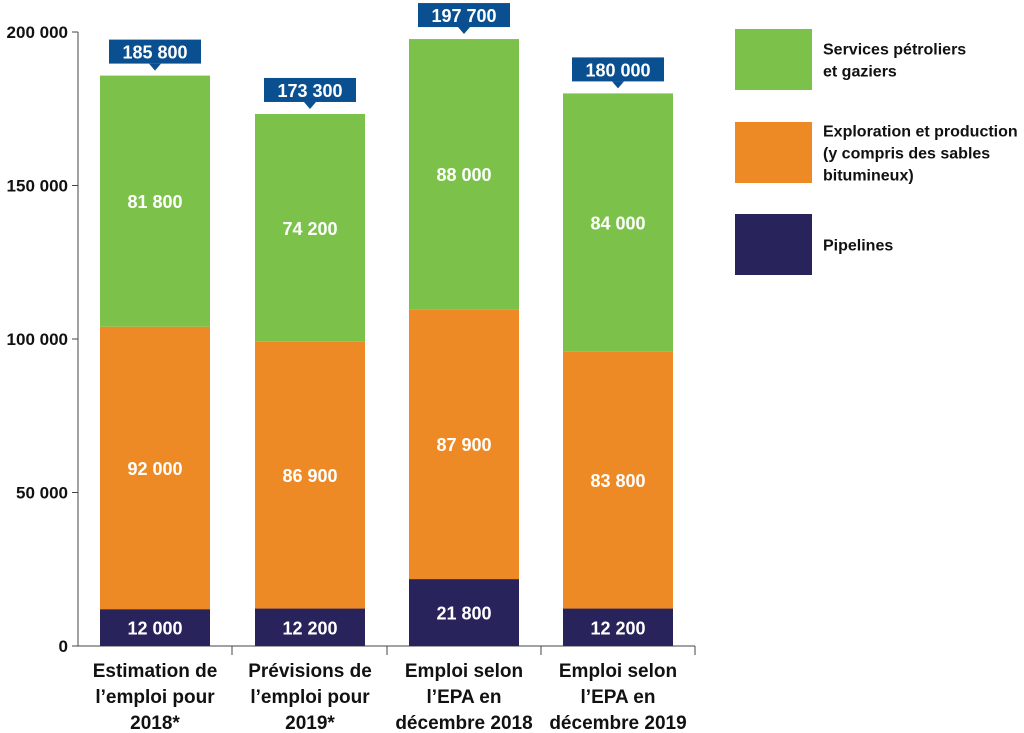 This screenshot has height=733, width=1024. What do you see at coordinates (155, 671) in the screenshot?
I see `x-category-label: Estimation de` at bounding box center [155, 671].